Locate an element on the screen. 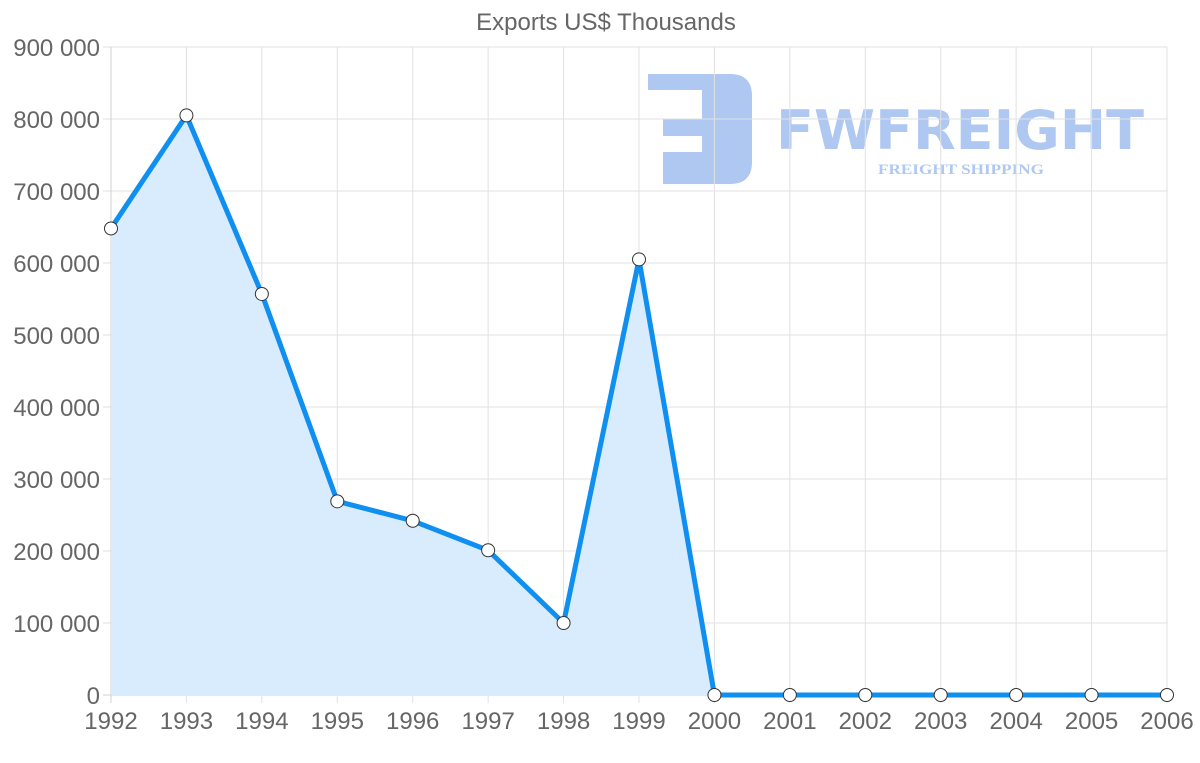  y-tick-label: 900 000 is located at coordinates (56, 48).